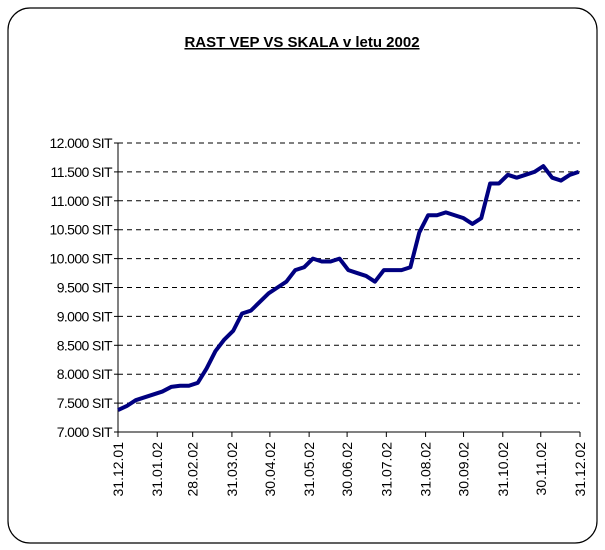 The height and width of the screenshot is (550, 605). I want to click on x-tick-label: 31.10.02, so click(503, 469).